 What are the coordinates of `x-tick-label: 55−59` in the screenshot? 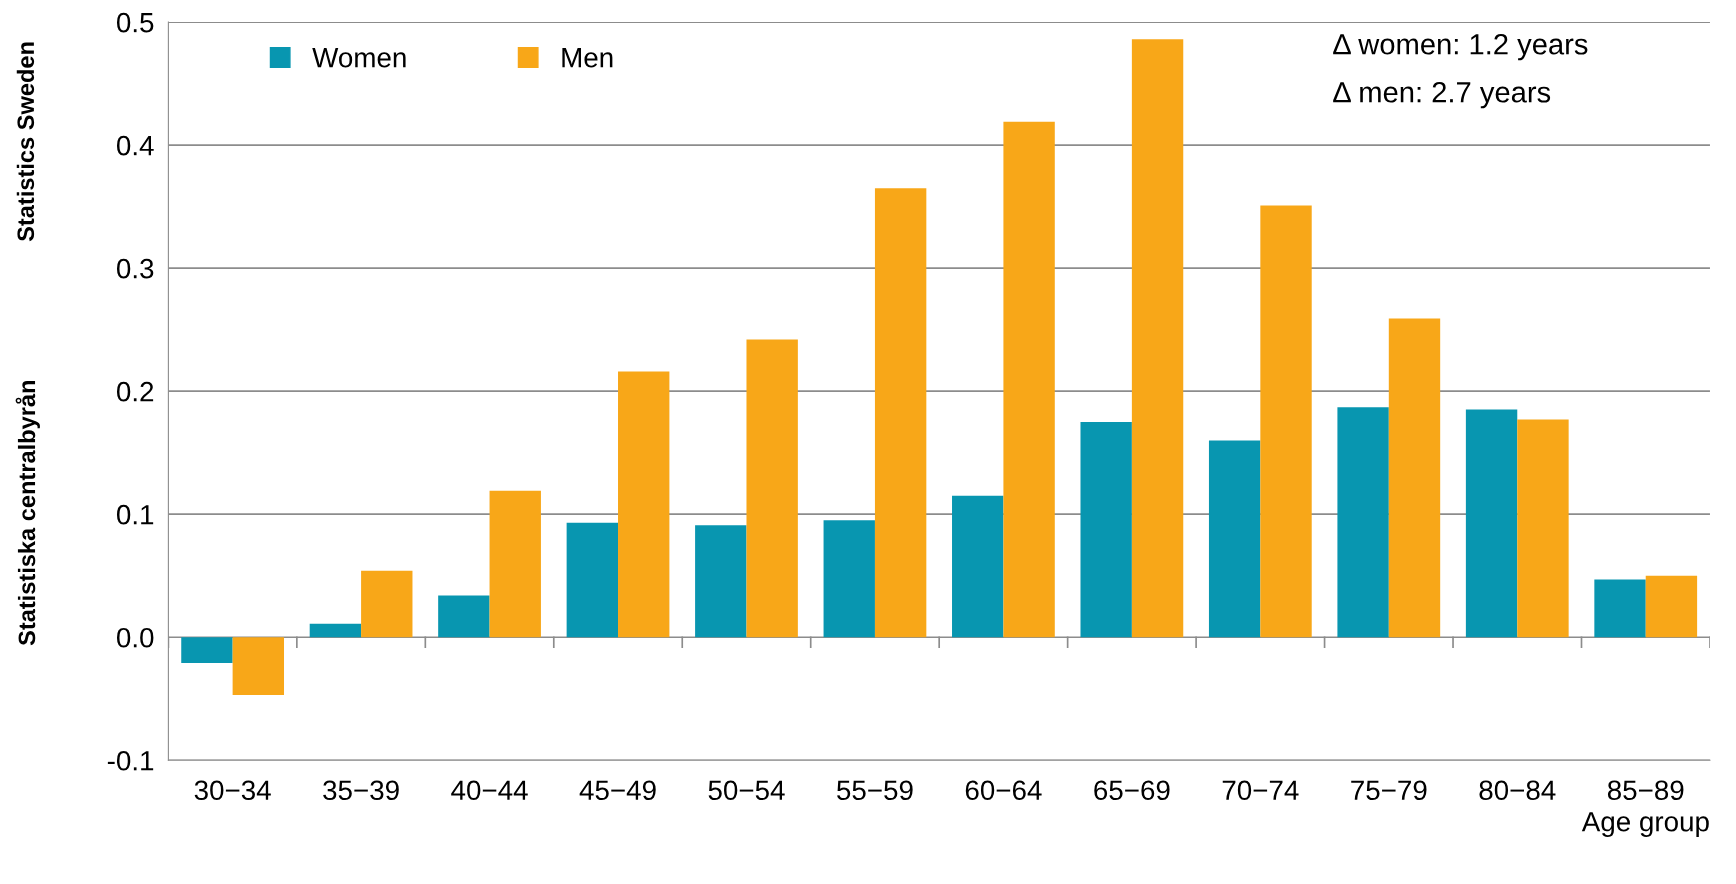 It's located at (875, 790).